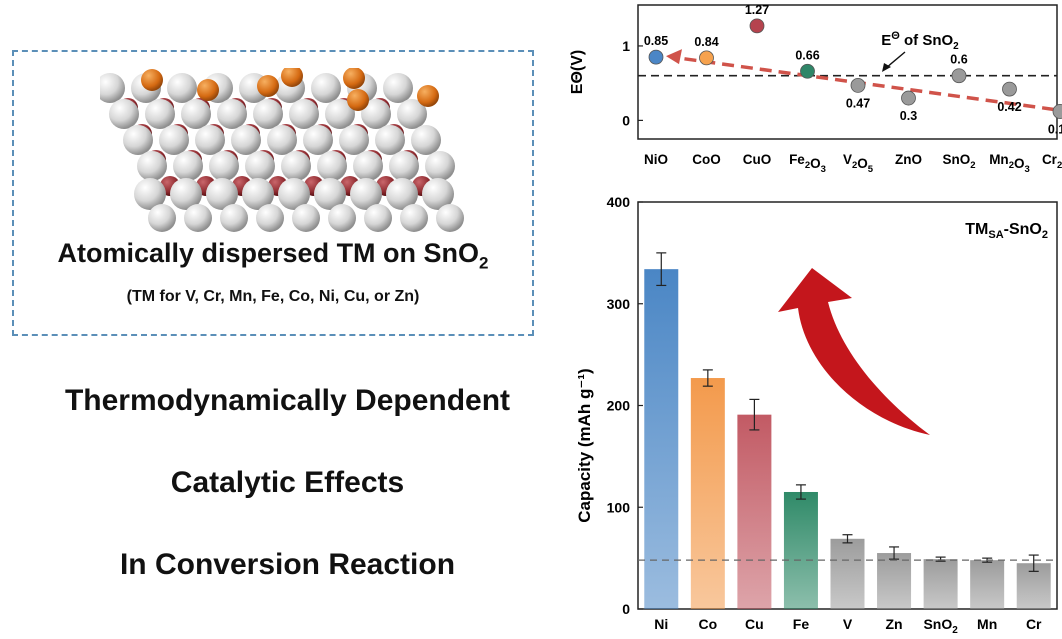  I want to click on y-axis-label: EΘ(V), so click(577, 72).